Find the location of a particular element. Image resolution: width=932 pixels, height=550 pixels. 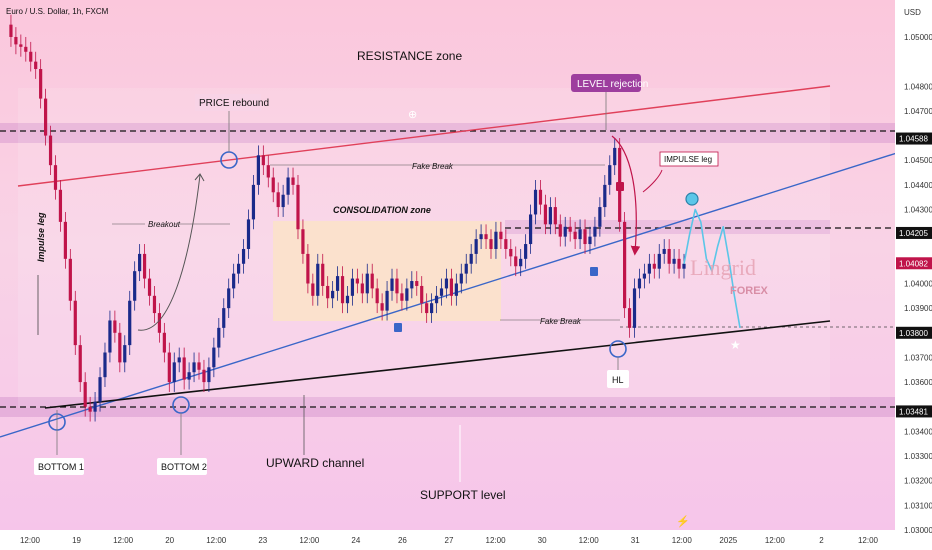

resistance-zone-label: RESISTANCE zone is located at coordinates (409, 56).